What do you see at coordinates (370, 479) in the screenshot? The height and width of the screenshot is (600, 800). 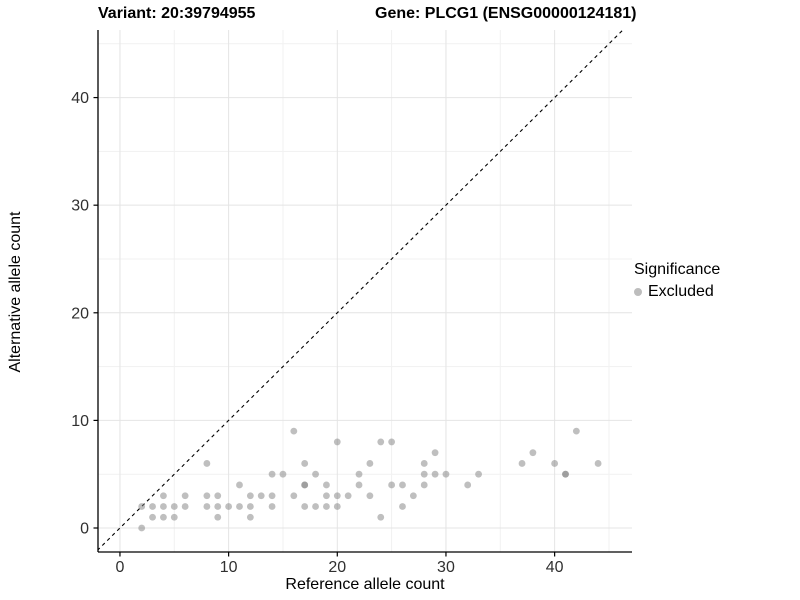 I see `scatter-points` at bounding box center [370, 479].